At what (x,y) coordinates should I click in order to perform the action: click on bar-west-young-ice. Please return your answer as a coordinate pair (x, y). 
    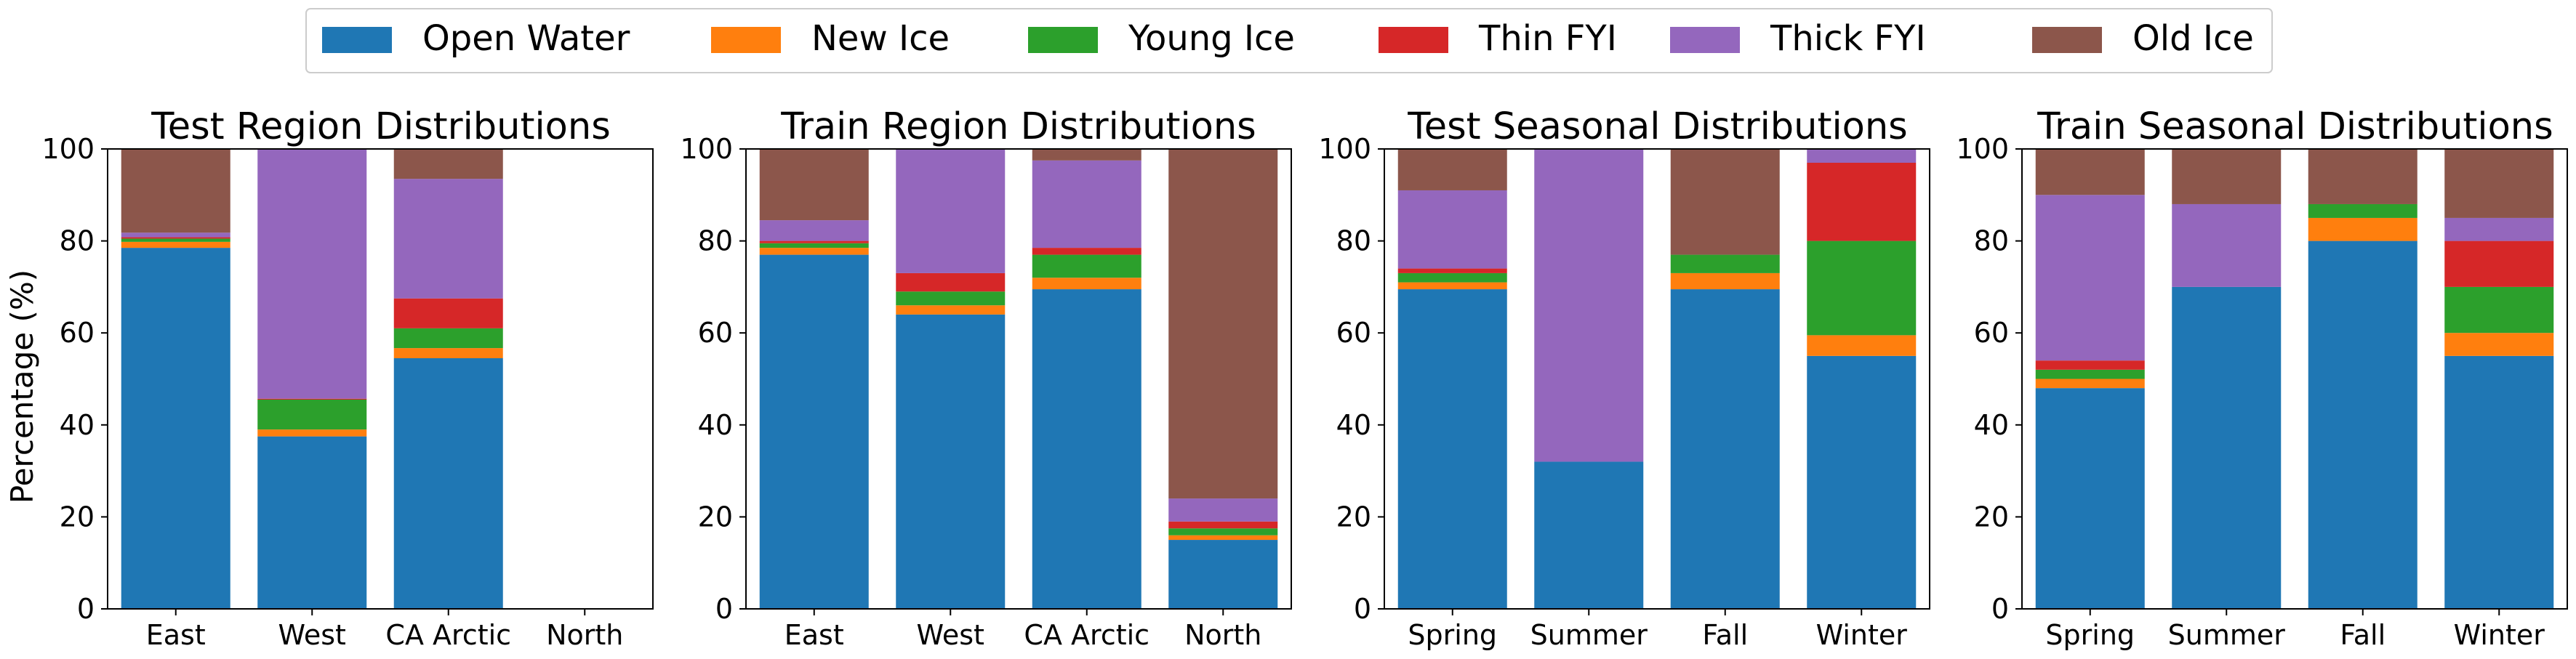
    Looking at the image, I should click on (951, 298).